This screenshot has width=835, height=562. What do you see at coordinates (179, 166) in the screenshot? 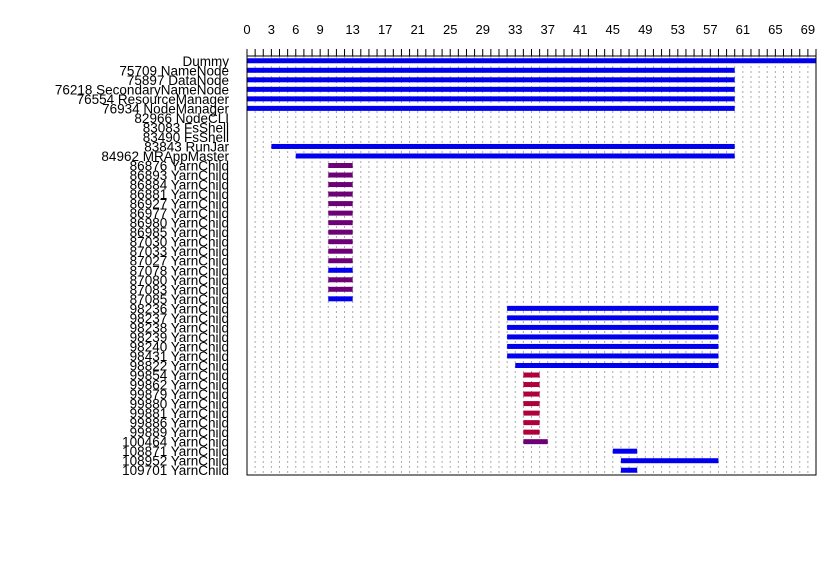
I see `row-label: 86876 YarnChild` at bounding box center [179, 166].